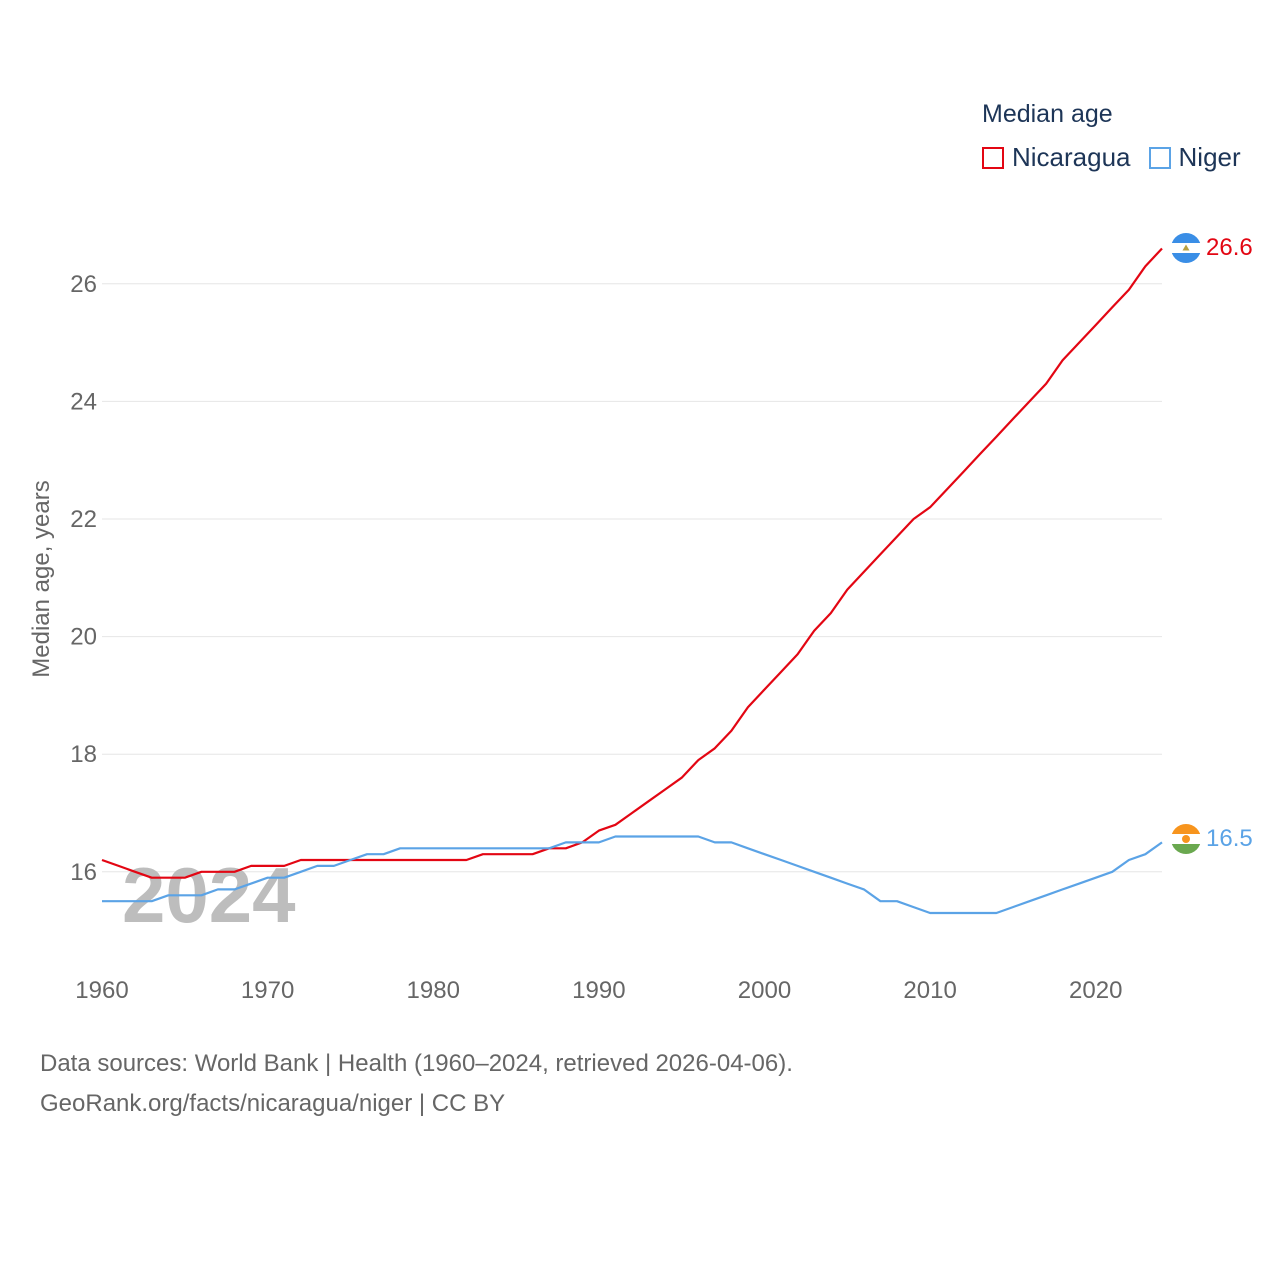 Image resolution: width=1280 pixels, height=1280 pixels. I want to click on series-line-niger, so click(632, 875).